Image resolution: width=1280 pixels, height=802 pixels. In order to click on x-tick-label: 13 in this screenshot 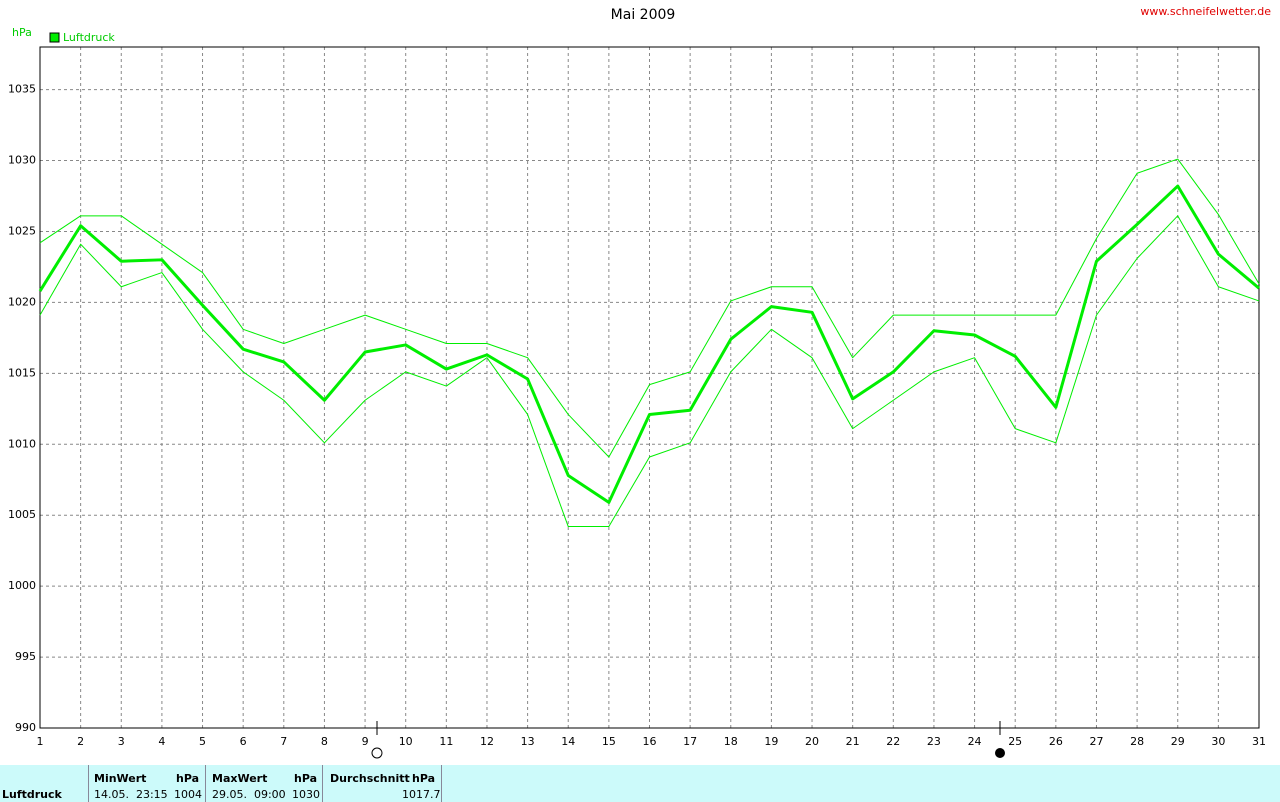, I will do `click(528, 741)`.